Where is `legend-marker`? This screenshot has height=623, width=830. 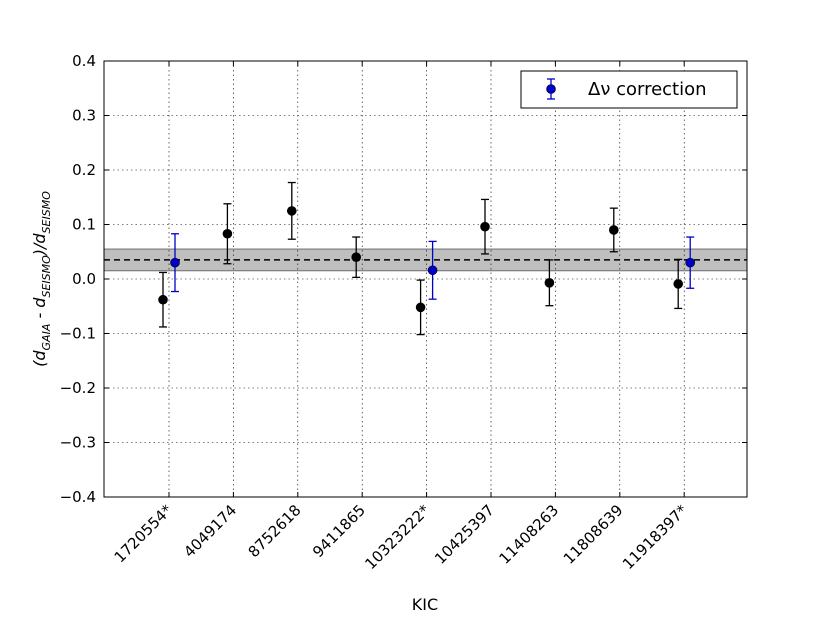 legend-marker is located at coordinates (551, 89).